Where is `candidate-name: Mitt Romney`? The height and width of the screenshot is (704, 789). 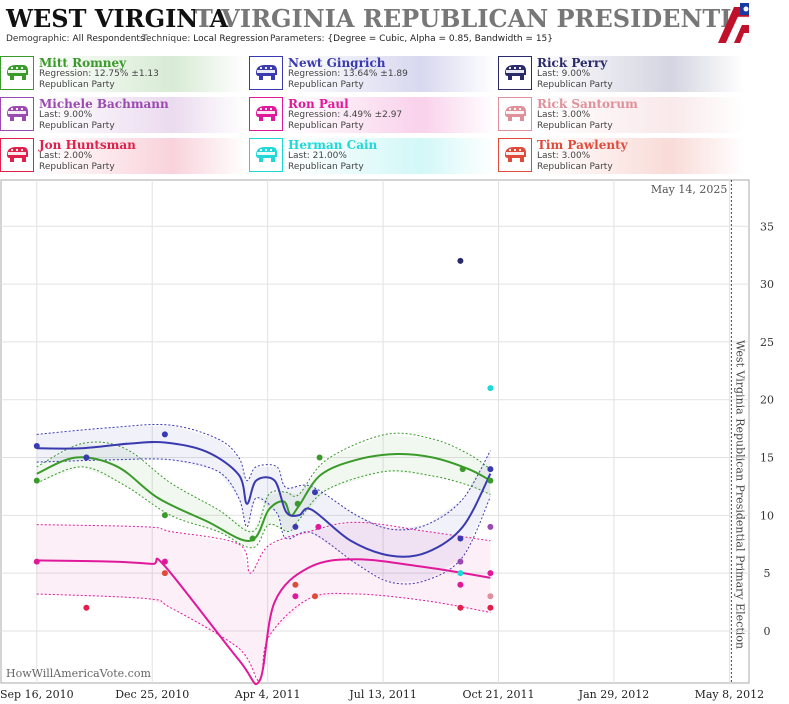 candidate-name: Mitt Romney is located at coordinates (83, 63).